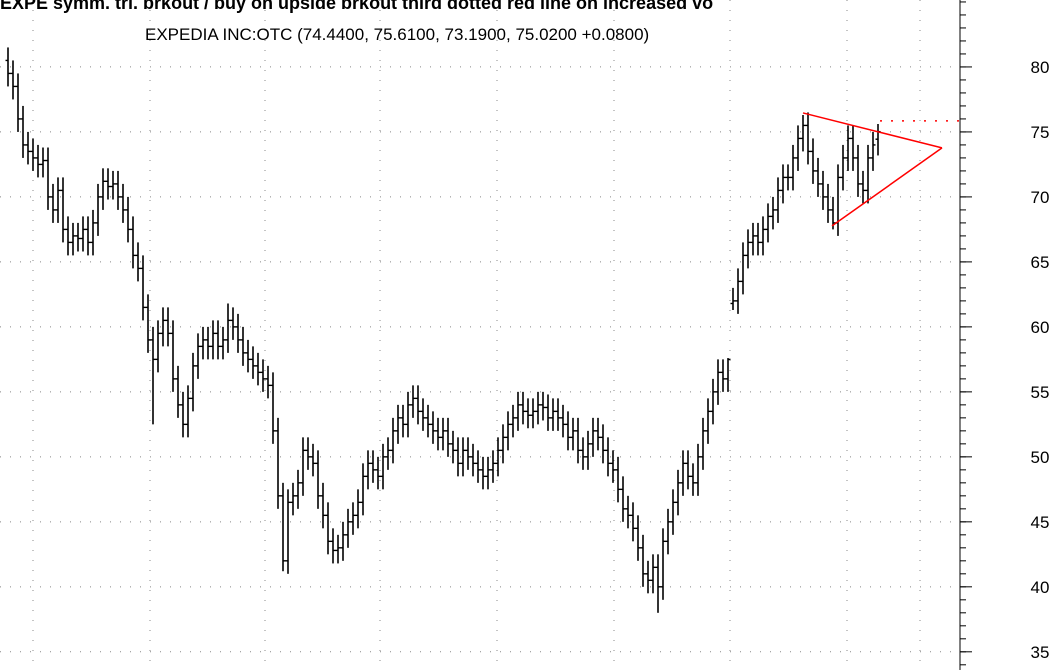  Describe the element at coordinates (1040, 67) in the screenshot. I see `y-tick-label: 80` at that location.